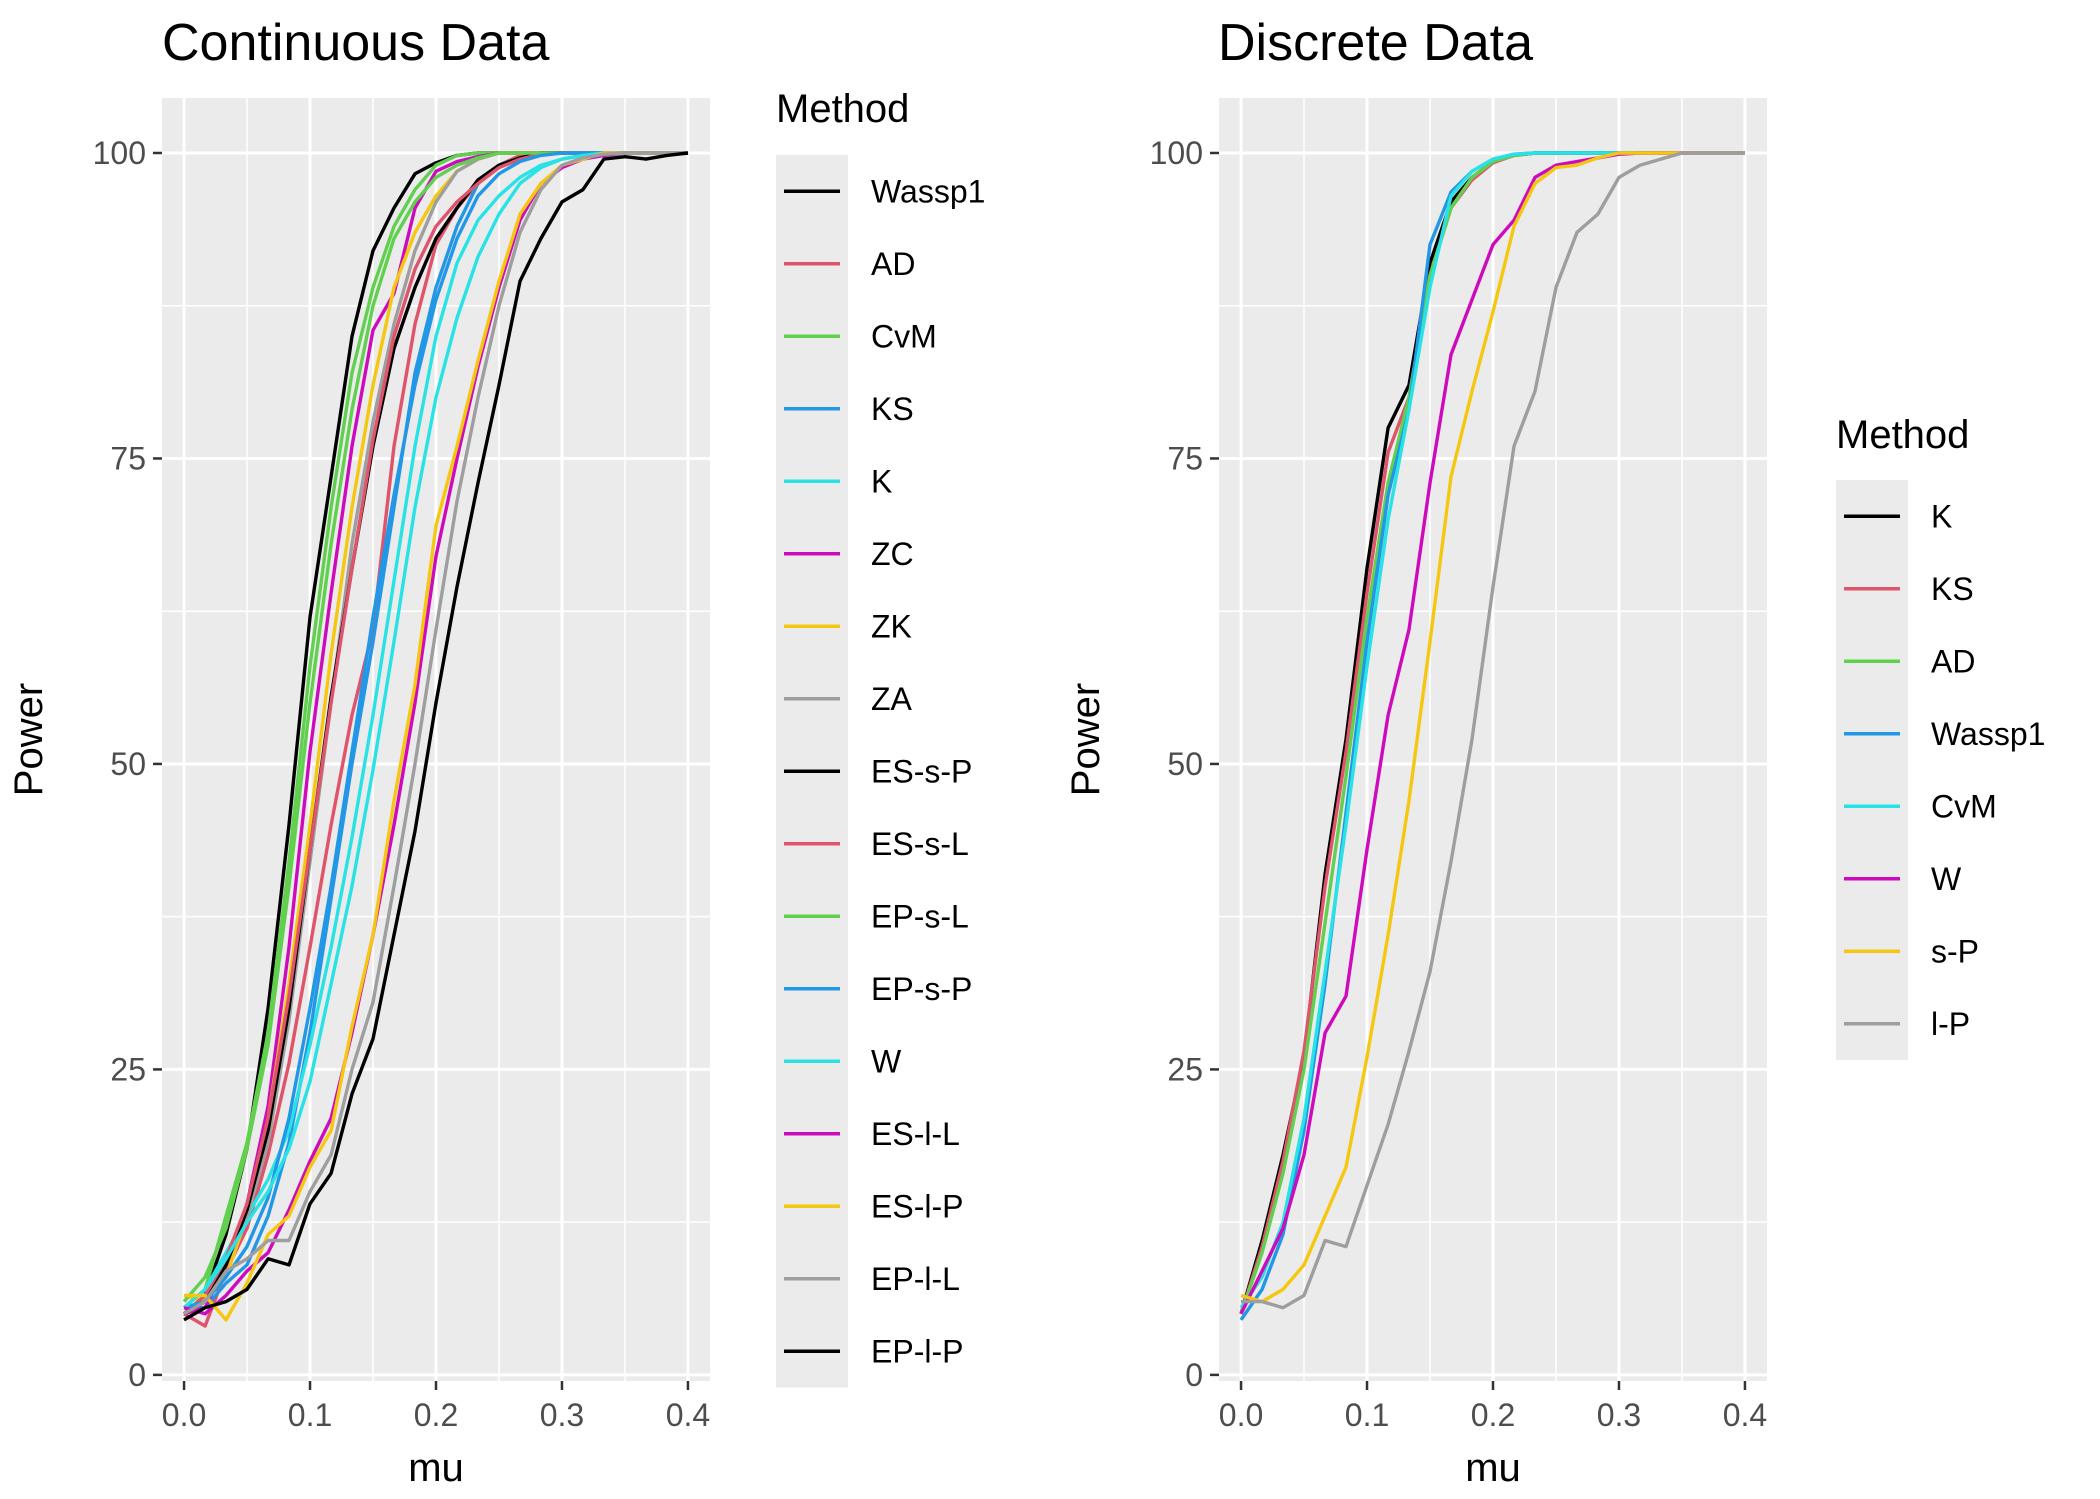 Image resolution: width=2100 pixels, height=1499 pixels. I want to click on legend-key-background, so click(1872, 770).